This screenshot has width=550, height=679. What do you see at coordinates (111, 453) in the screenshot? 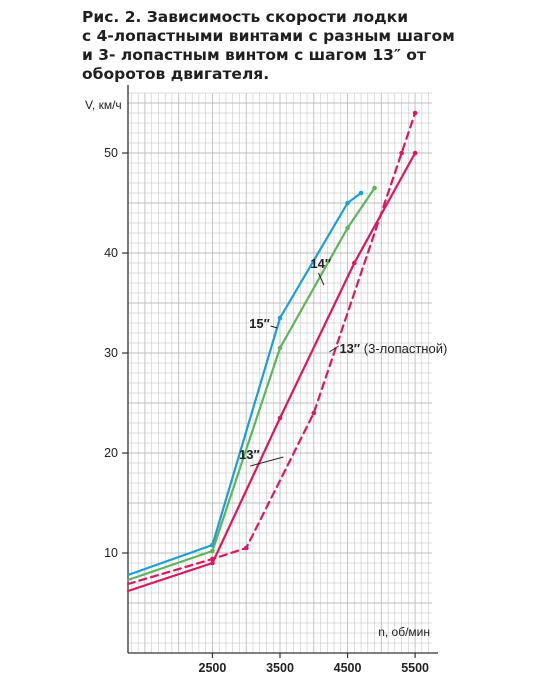
I see `y-tick-label: 20` at bounding box center [111, 453].